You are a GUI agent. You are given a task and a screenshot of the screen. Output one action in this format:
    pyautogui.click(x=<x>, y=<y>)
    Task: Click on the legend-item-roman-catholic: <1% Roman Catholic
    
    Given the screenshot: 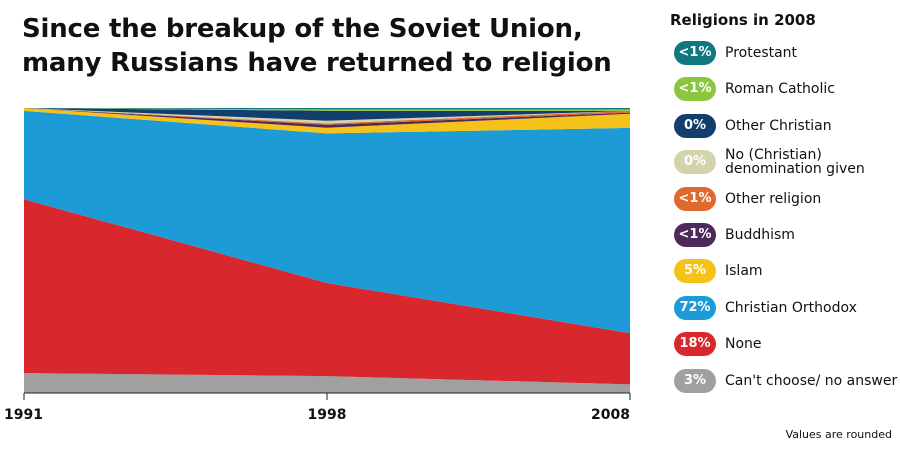 What is the action you would take?
    pyautogui.click(x=785, y=89)
    